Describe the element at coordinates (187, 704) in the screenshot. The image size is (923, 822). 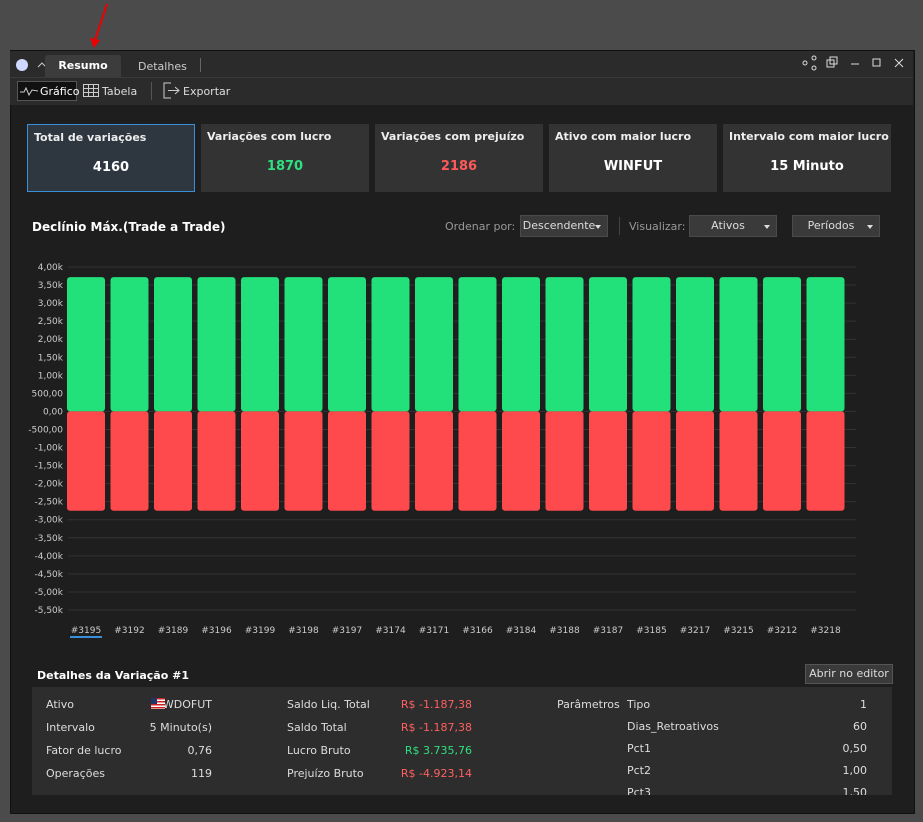
I see `field-value: WDOFUT` at that location.